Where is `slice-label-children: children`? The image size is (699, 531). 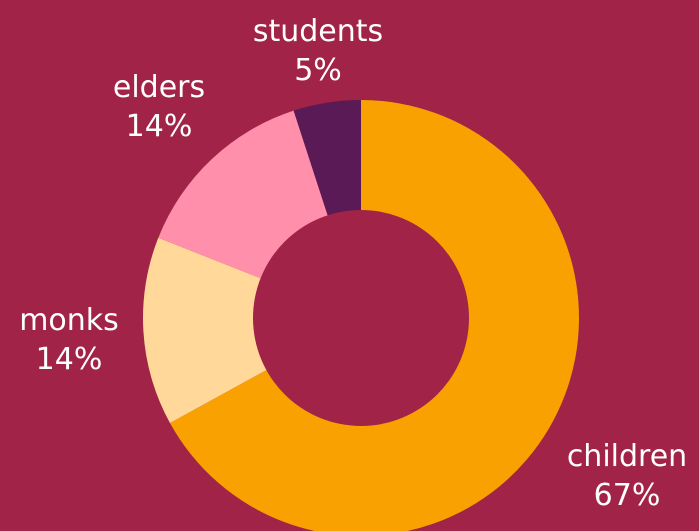 slice-label-children: children is located at coordinates (627, 456).